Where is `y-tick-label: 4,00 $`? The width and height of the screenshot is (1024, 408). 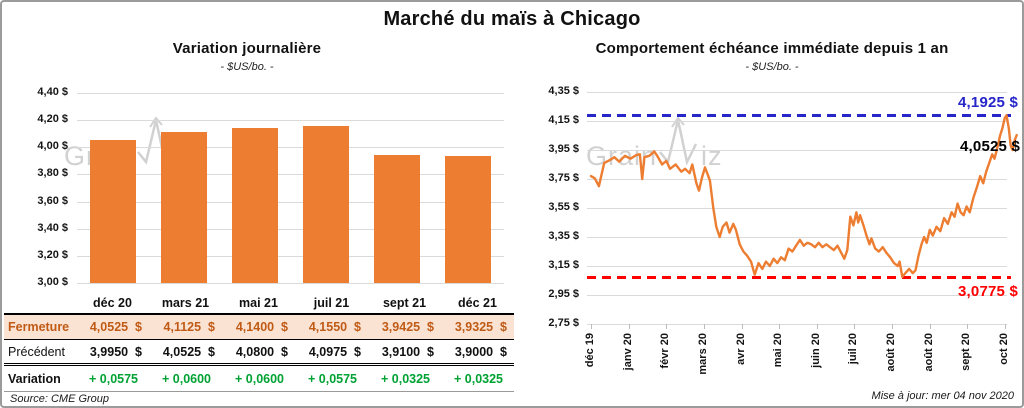 y-tick-label: 4,00 $ is located at coordinates (52, 146).